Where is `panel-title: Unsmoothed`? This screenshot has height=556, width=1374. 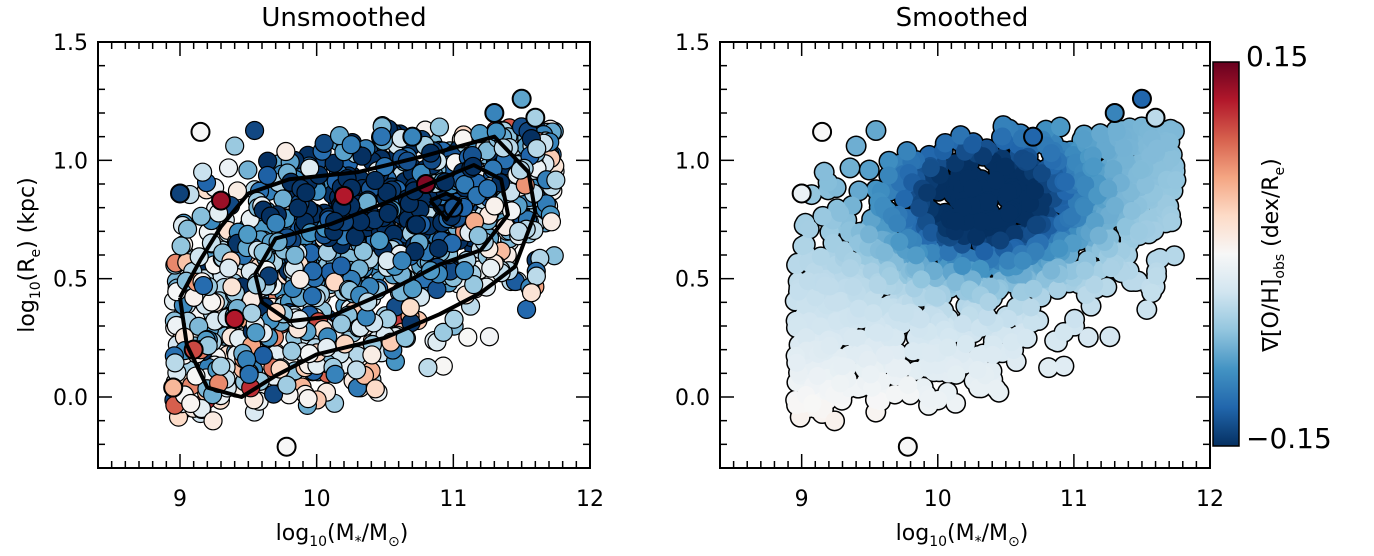
panel-title: Unsmoothed is located at coordinates (343, 18).